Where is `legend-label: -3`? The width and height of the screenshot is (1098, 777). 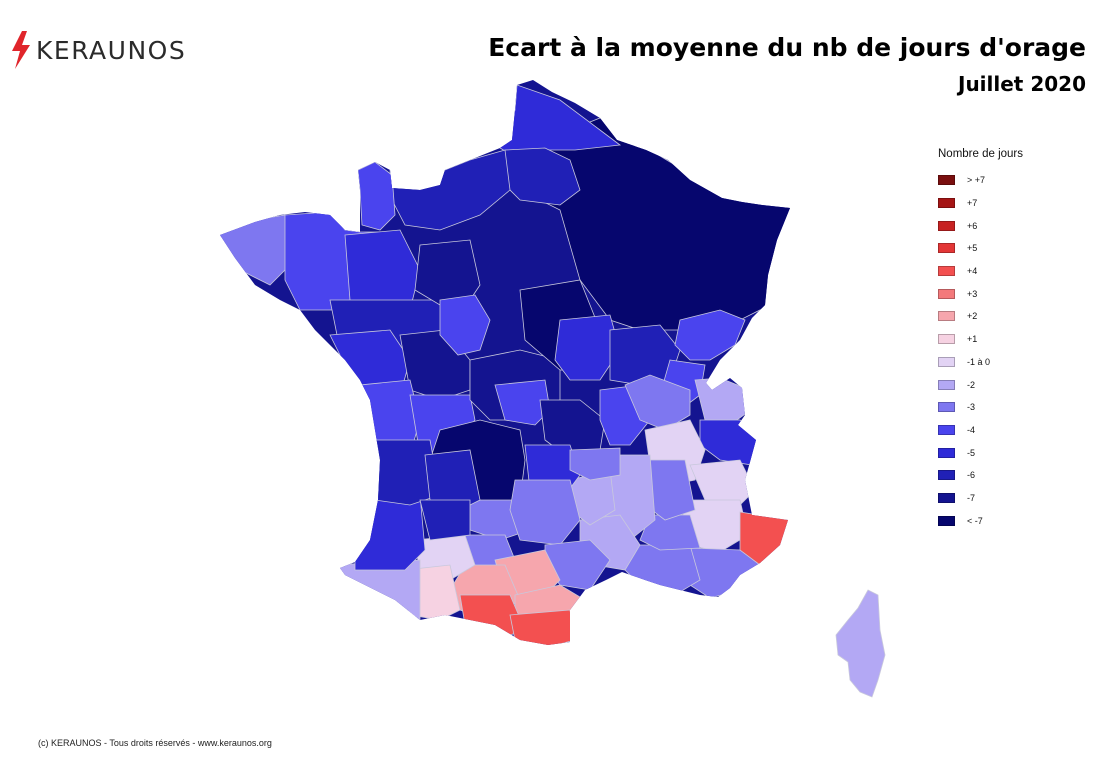 legend-label: -3 is located at coordinates (971, 407).